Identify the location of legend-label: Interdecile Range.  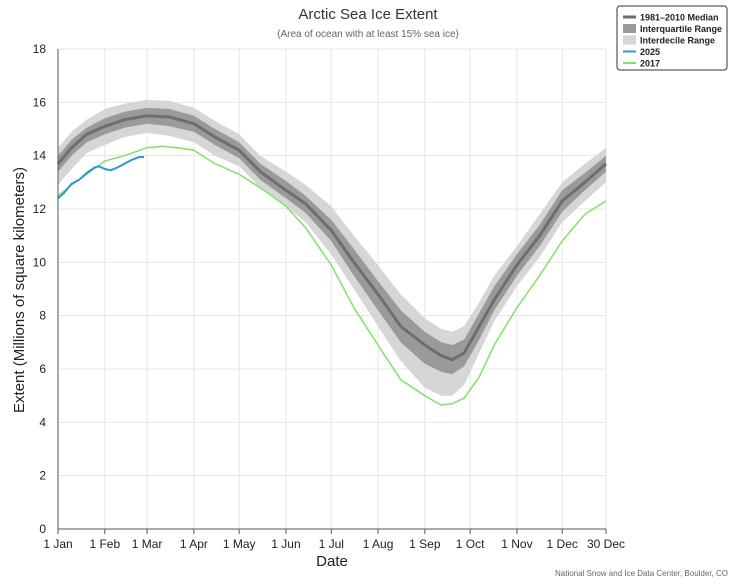
(677, 41).